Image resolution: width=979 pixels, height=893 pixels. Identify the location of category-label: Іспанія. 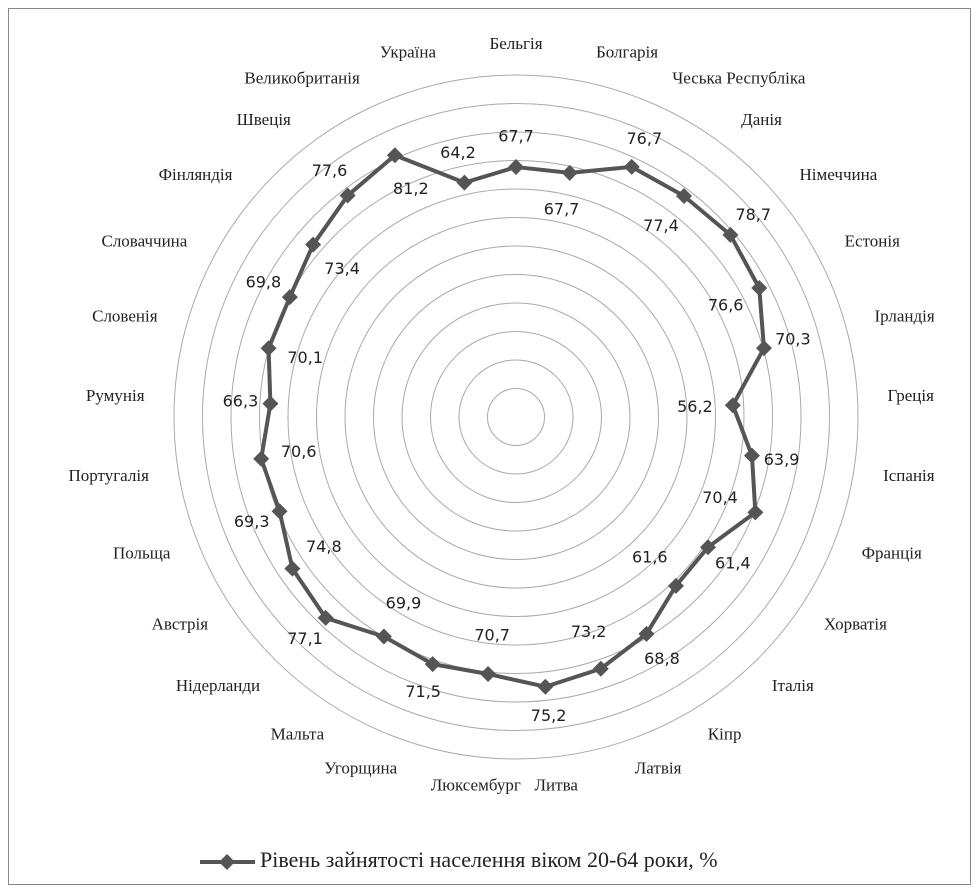
(909, 475).